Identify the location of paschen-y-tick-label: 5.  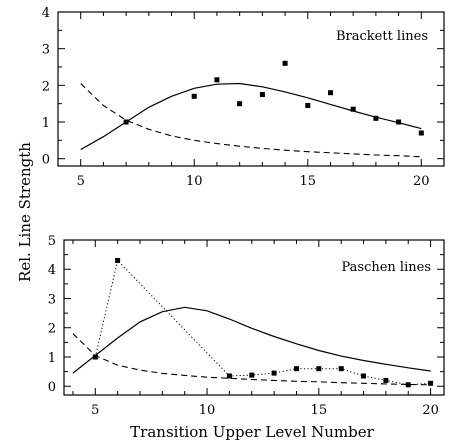
(52, 241).